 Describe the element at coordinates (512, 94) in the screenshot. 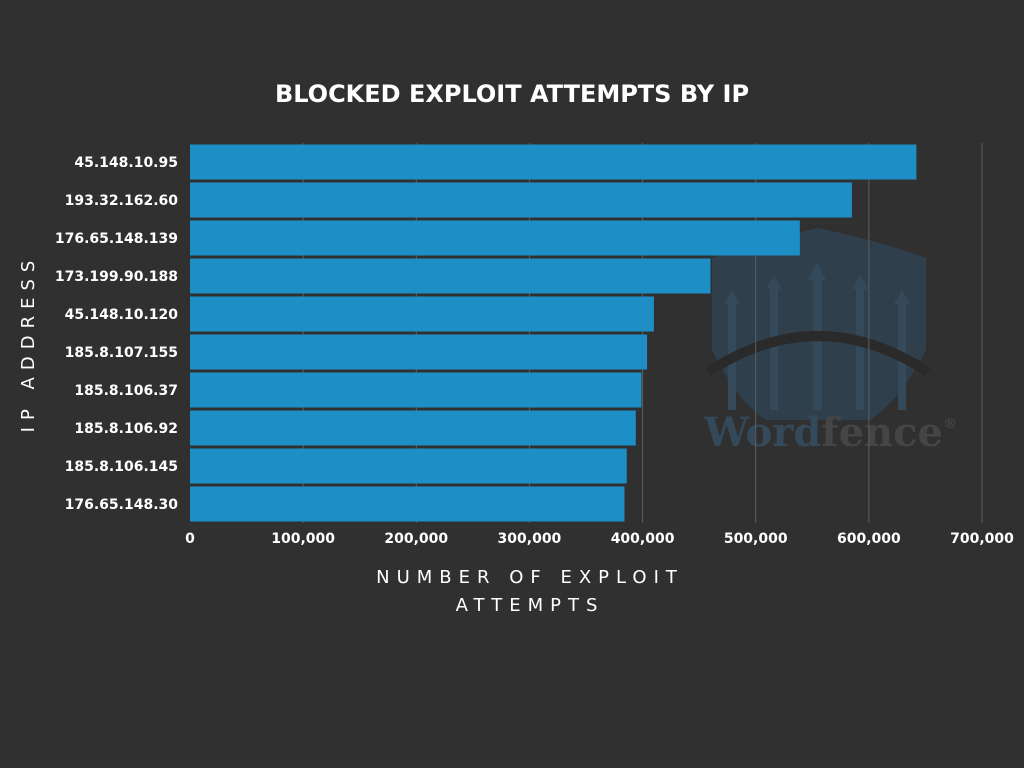

I see `chart-title: BLOCKED EXPLOIT ATTEMPTS BY IP` at that location.